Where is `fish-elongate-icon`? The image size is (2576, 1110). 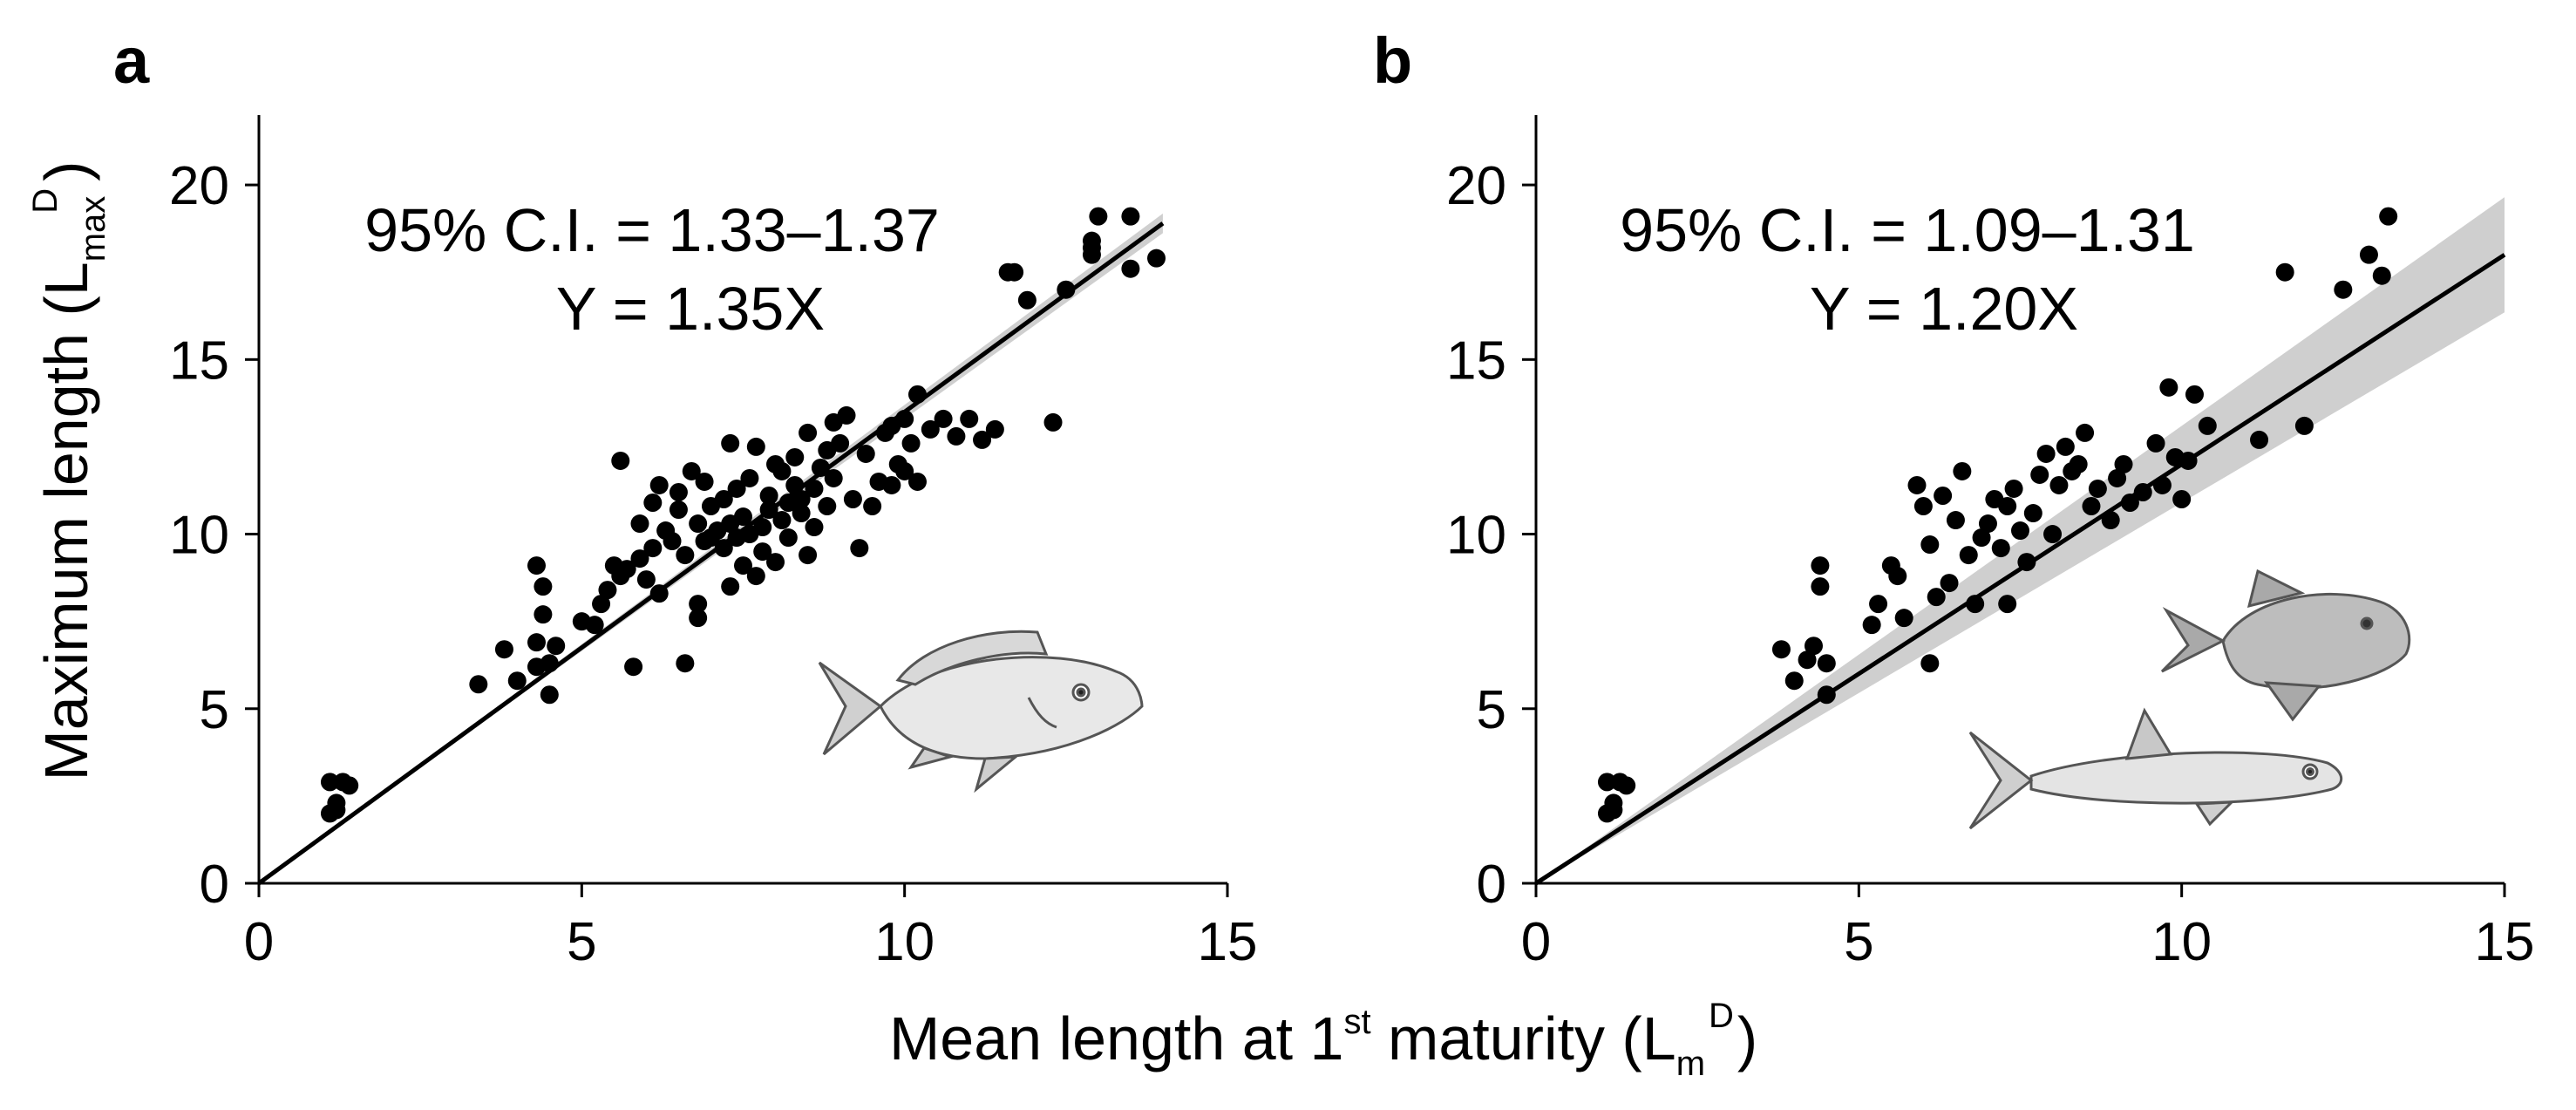 fish-elongate-icon is located at coordinates (2155, 768).